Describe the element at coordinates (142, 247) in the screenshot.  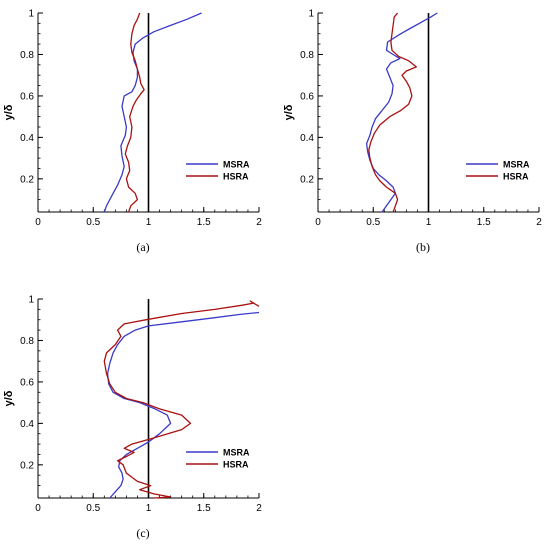
I see `panel-caption: (a)` at that location.